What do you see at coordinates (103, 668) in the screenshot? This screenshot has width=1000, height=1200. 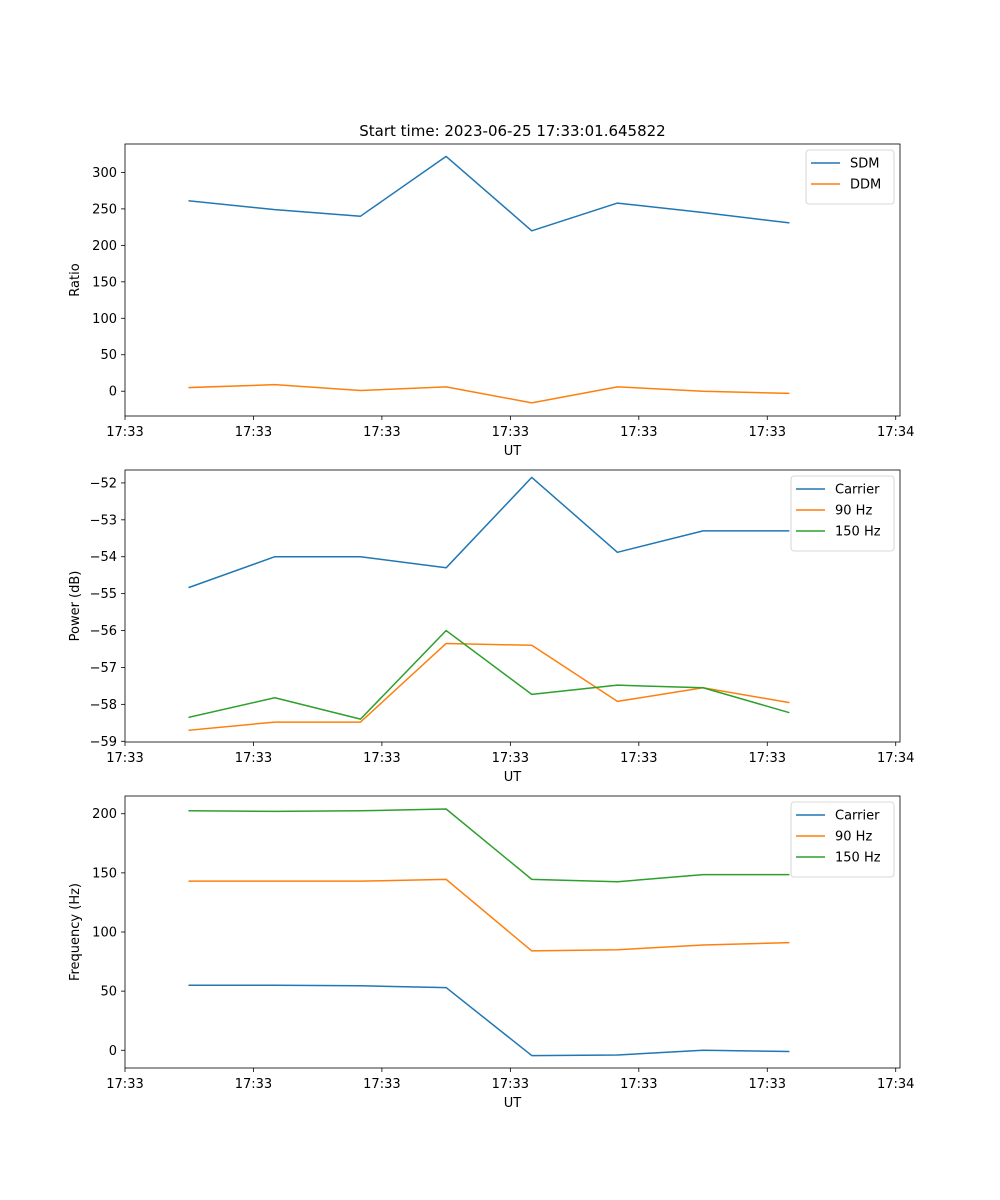 I see `y-tick-label: −57` at bounding box center [103, 668].